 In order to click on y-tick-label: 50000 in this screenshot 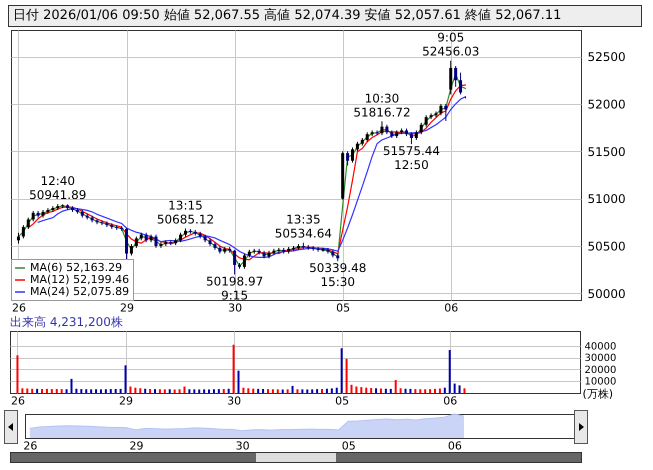, I will do `click(607, 293)`.